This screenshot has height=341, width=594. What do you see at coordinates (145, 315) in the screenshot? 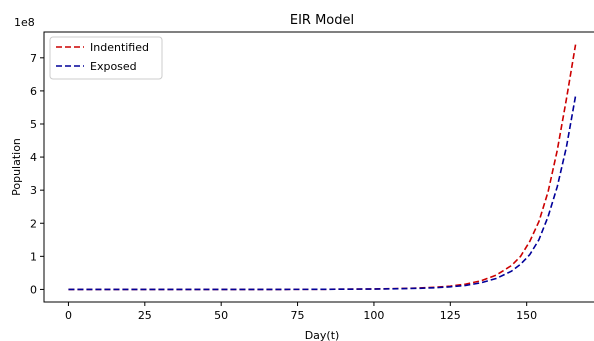
I see `x-tick-label: 25` at bounding box center [145, 315].